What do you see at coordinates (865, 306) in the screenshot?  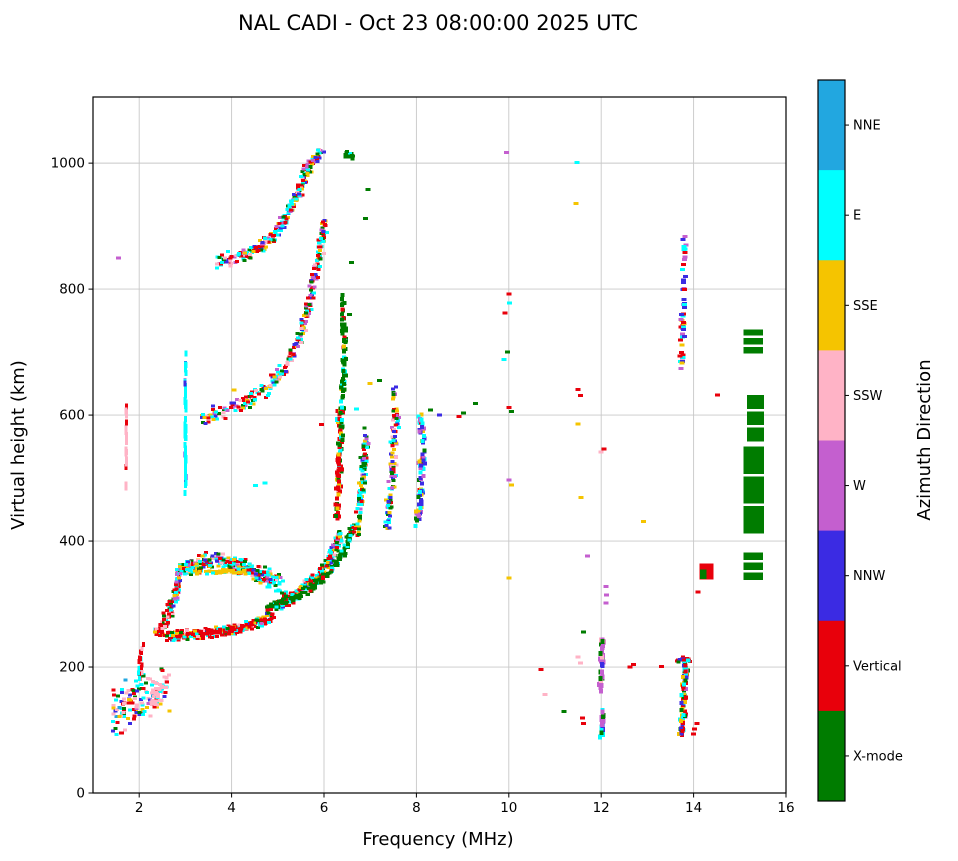 I see `colorbar-tick-label-sse: SSE` at bounding box center [865, 306].